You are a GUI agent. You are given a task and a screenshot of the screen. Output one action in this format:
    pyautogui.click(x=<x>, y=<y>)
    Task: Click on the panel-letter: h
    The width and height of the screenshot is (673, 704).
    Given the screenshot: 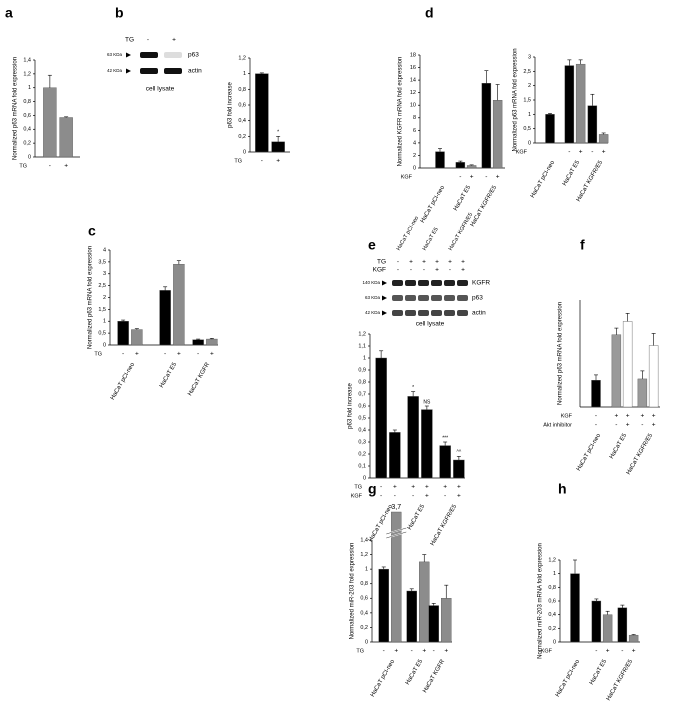 What is the action you would take?
    pyautogui.click(x=562, y=489)
    